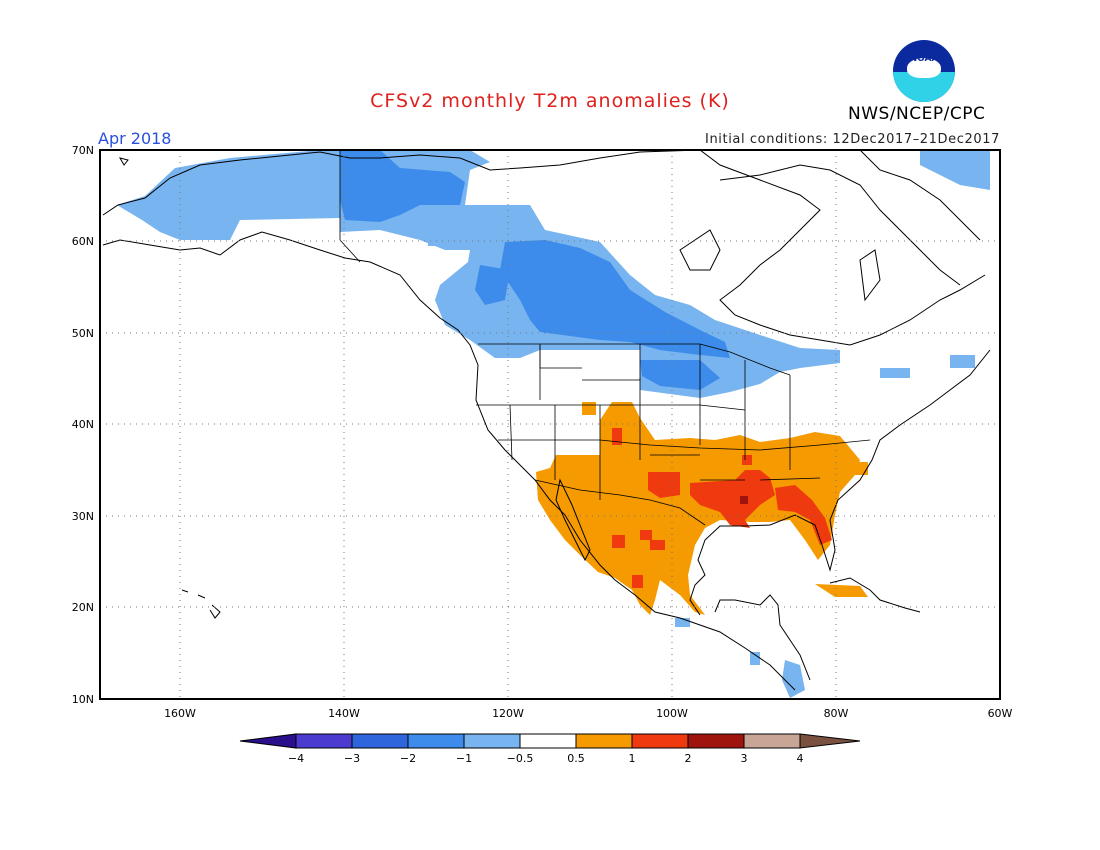 This screenshot has width=1100, height=850. Describe the element at coordinates (520, 758) in the screenshot. I see `colorbar-label: −0.5` at that location.